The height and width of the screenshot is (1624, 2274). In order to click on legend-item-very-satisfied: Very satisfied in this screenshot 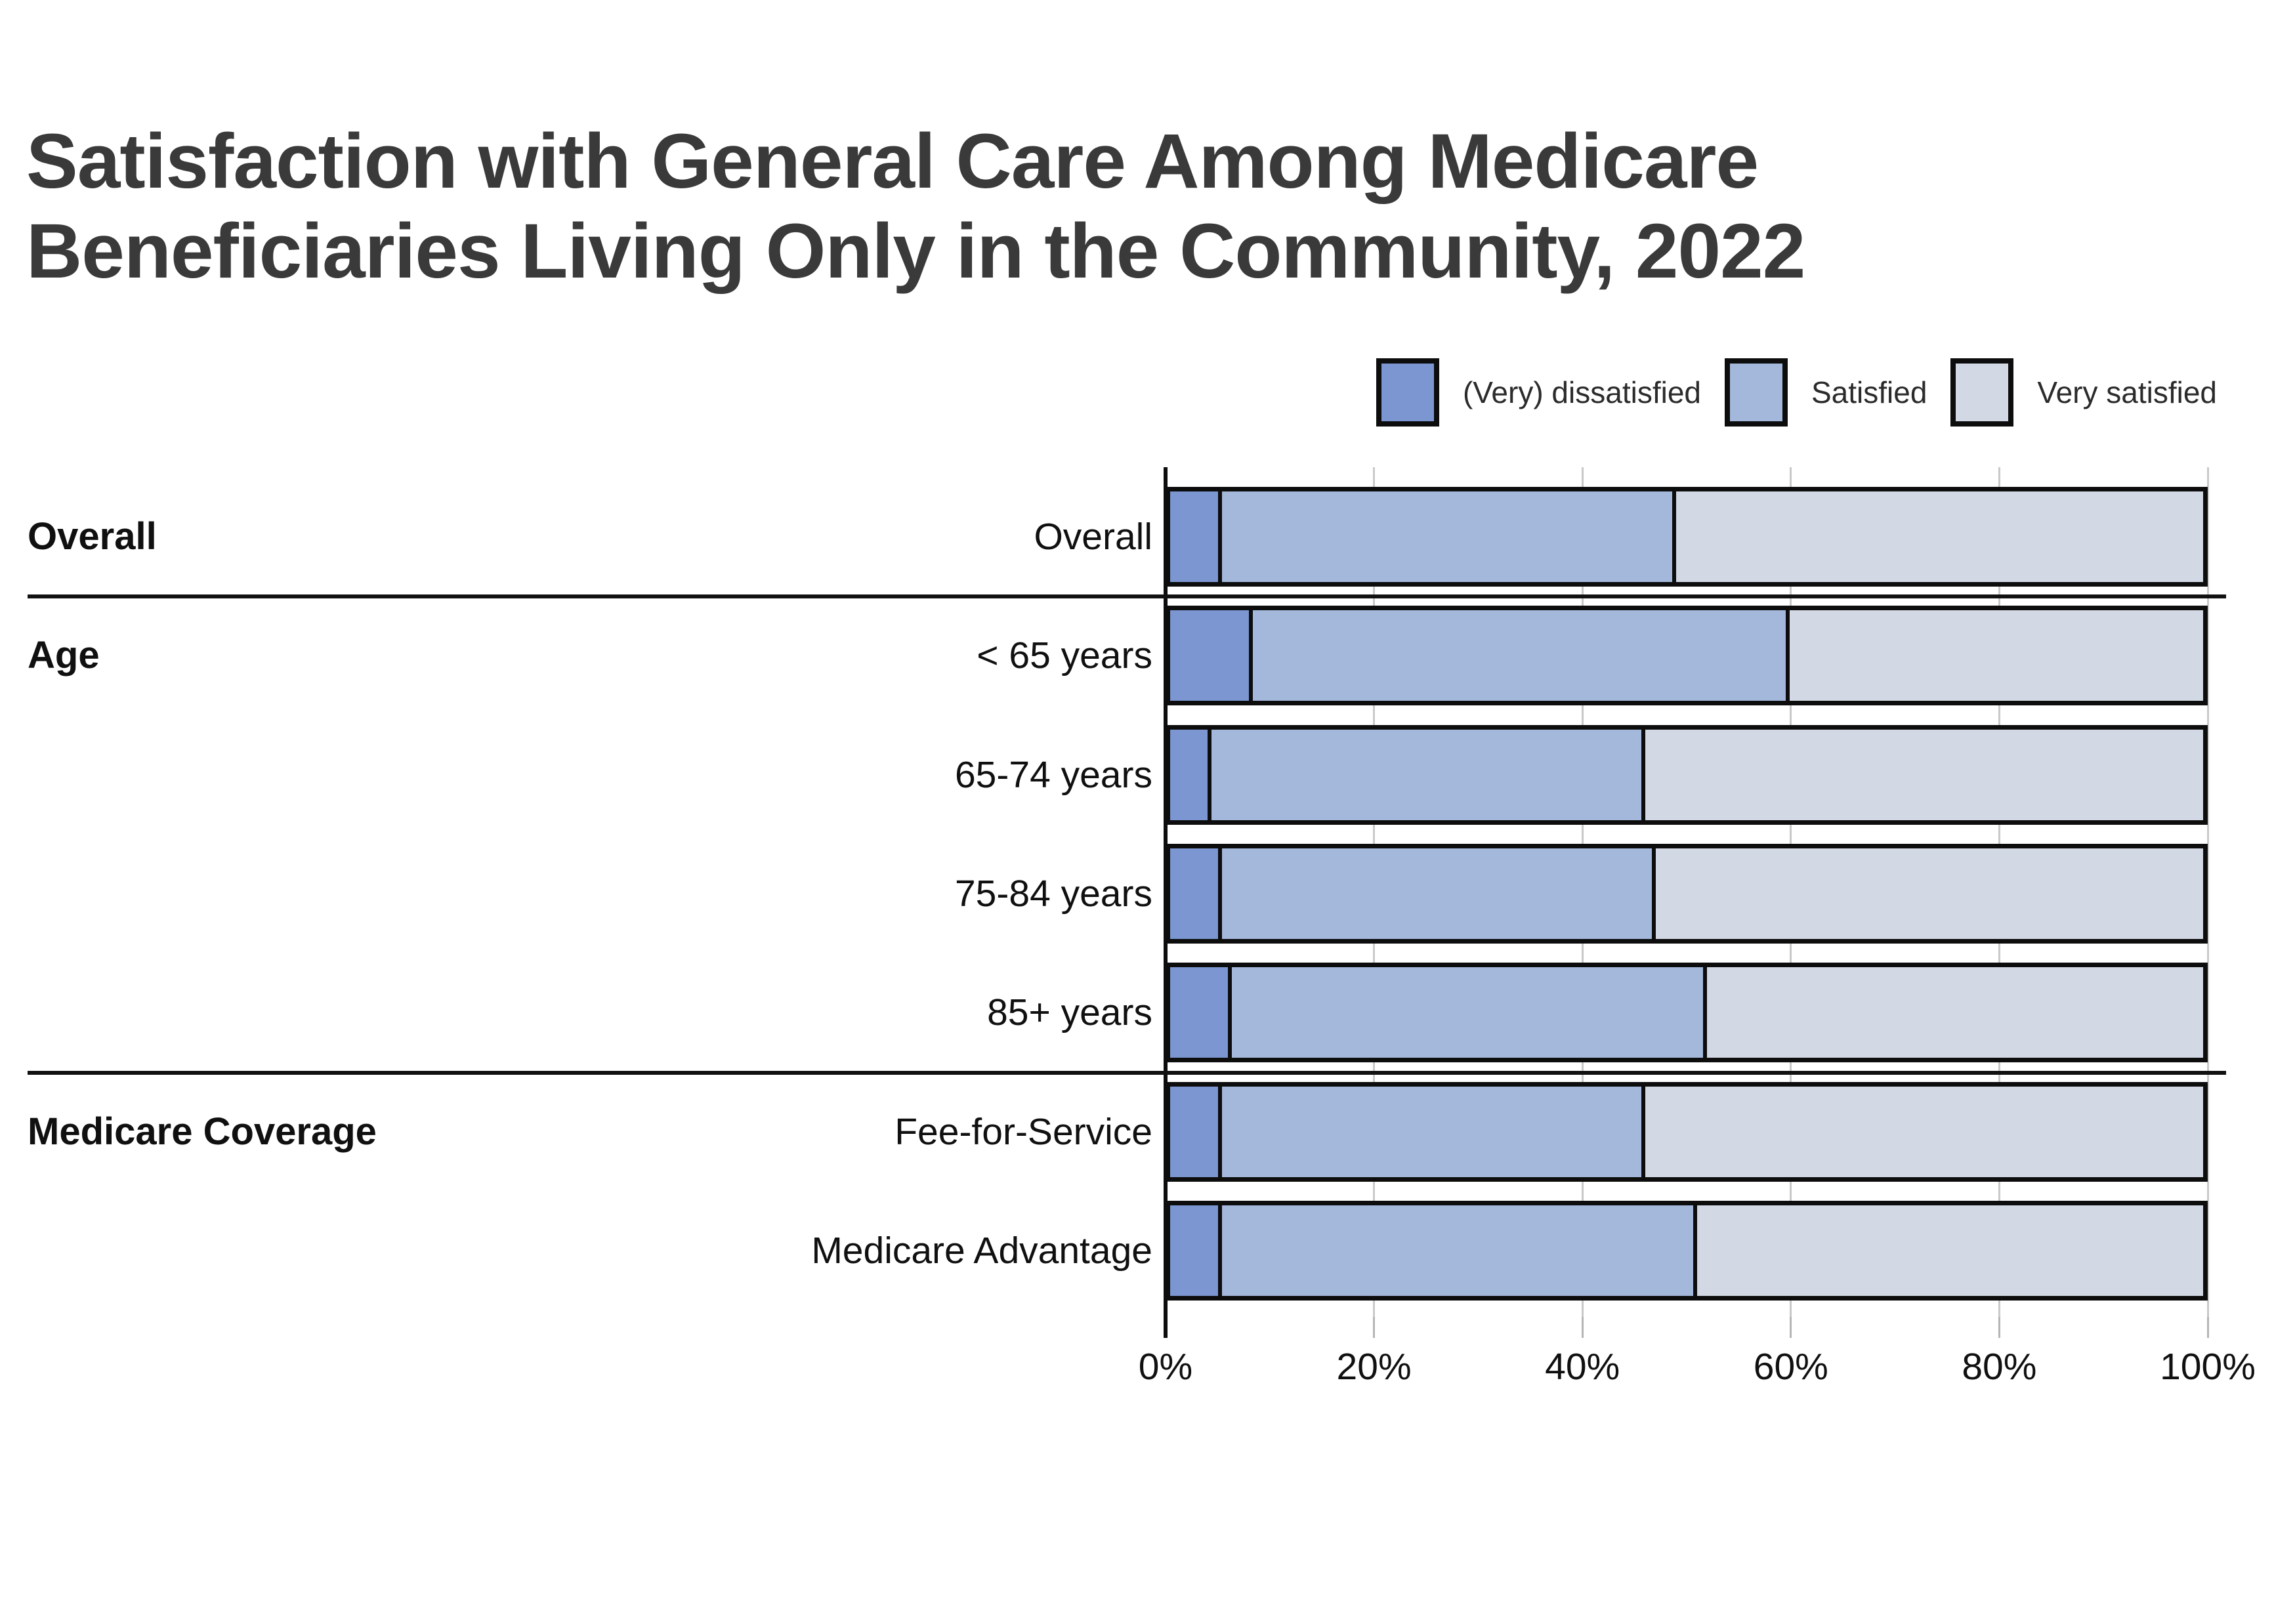, I will do `click(2083, 392)`.